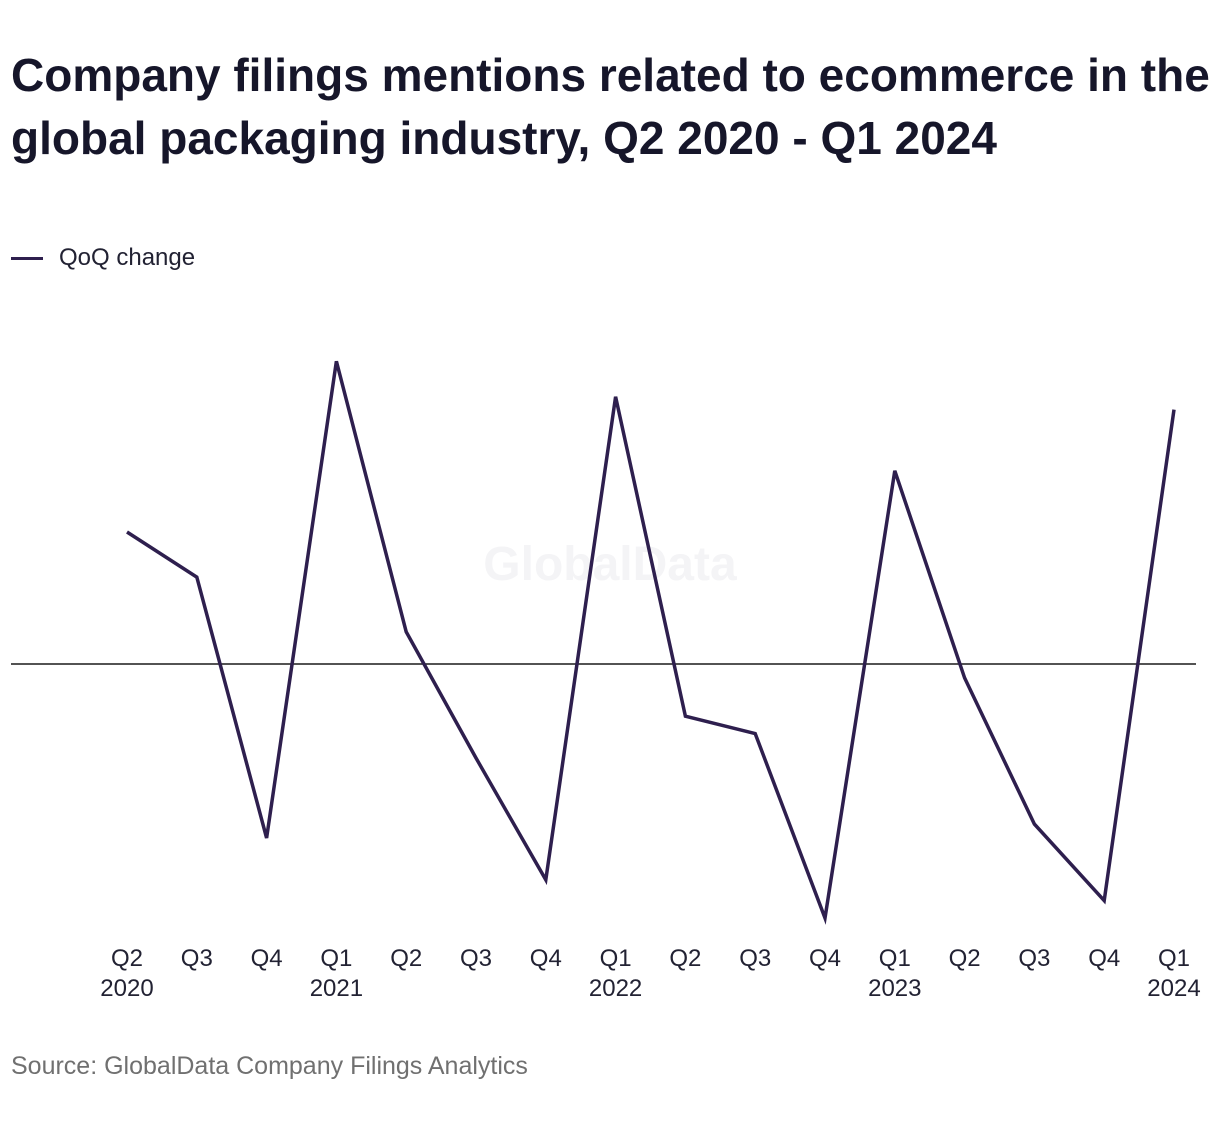 The height and width of the screenshot is (1126, 1220). What do you see at coordinates (126, 973) in the screenshot?
I see `x-tick-label: Q2 2020` at bounding box center [126, 973].